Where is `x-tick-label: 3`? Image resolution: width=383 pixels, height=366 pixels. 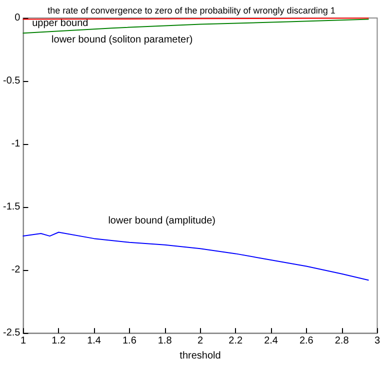 x-tick-label: 3 is located at coordinates (377, 341).